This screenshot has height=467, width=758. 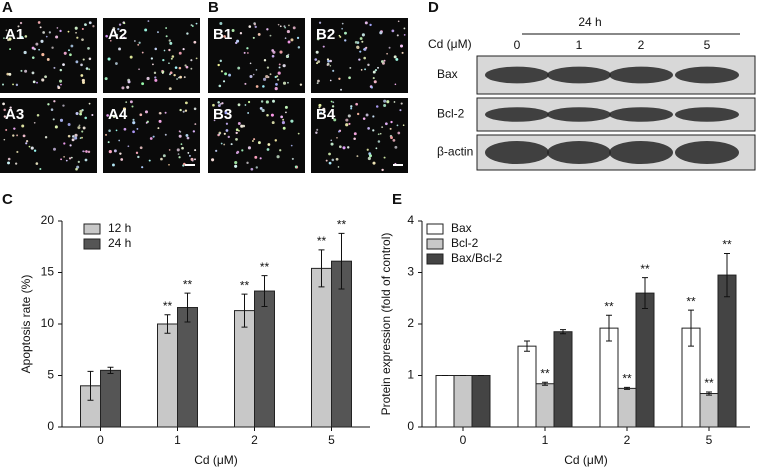 I want to click on micrograph, so click(x=151, y=135).